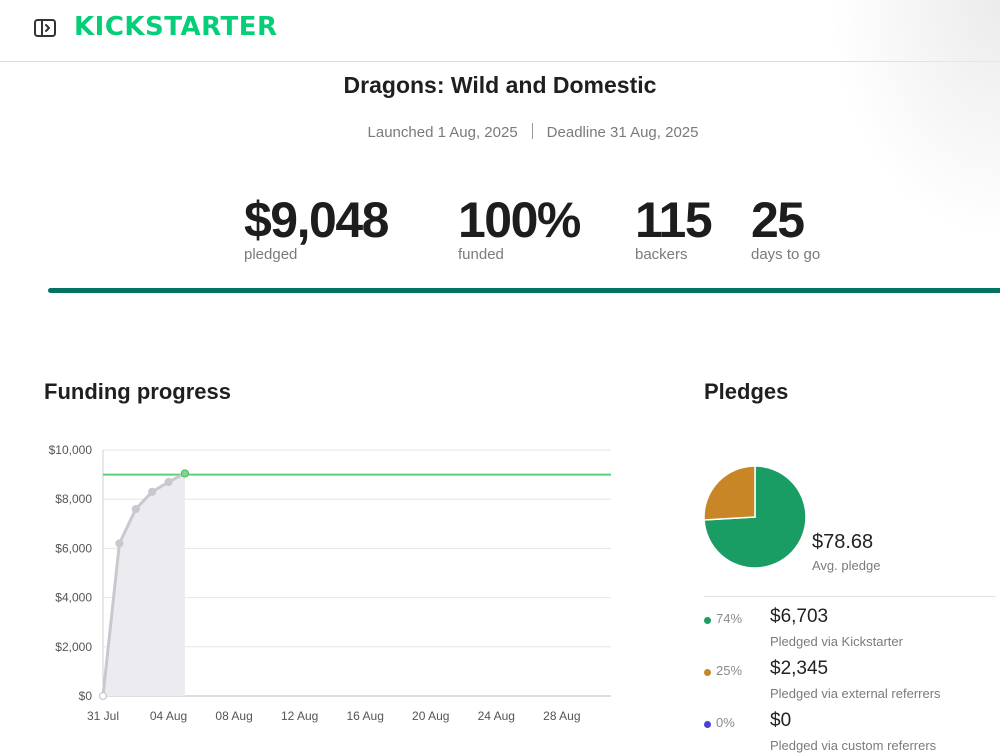 The height and width of the screenshot is (754, 1000). I want to click on pledge-source-percent: 74%, so click(729, 618).